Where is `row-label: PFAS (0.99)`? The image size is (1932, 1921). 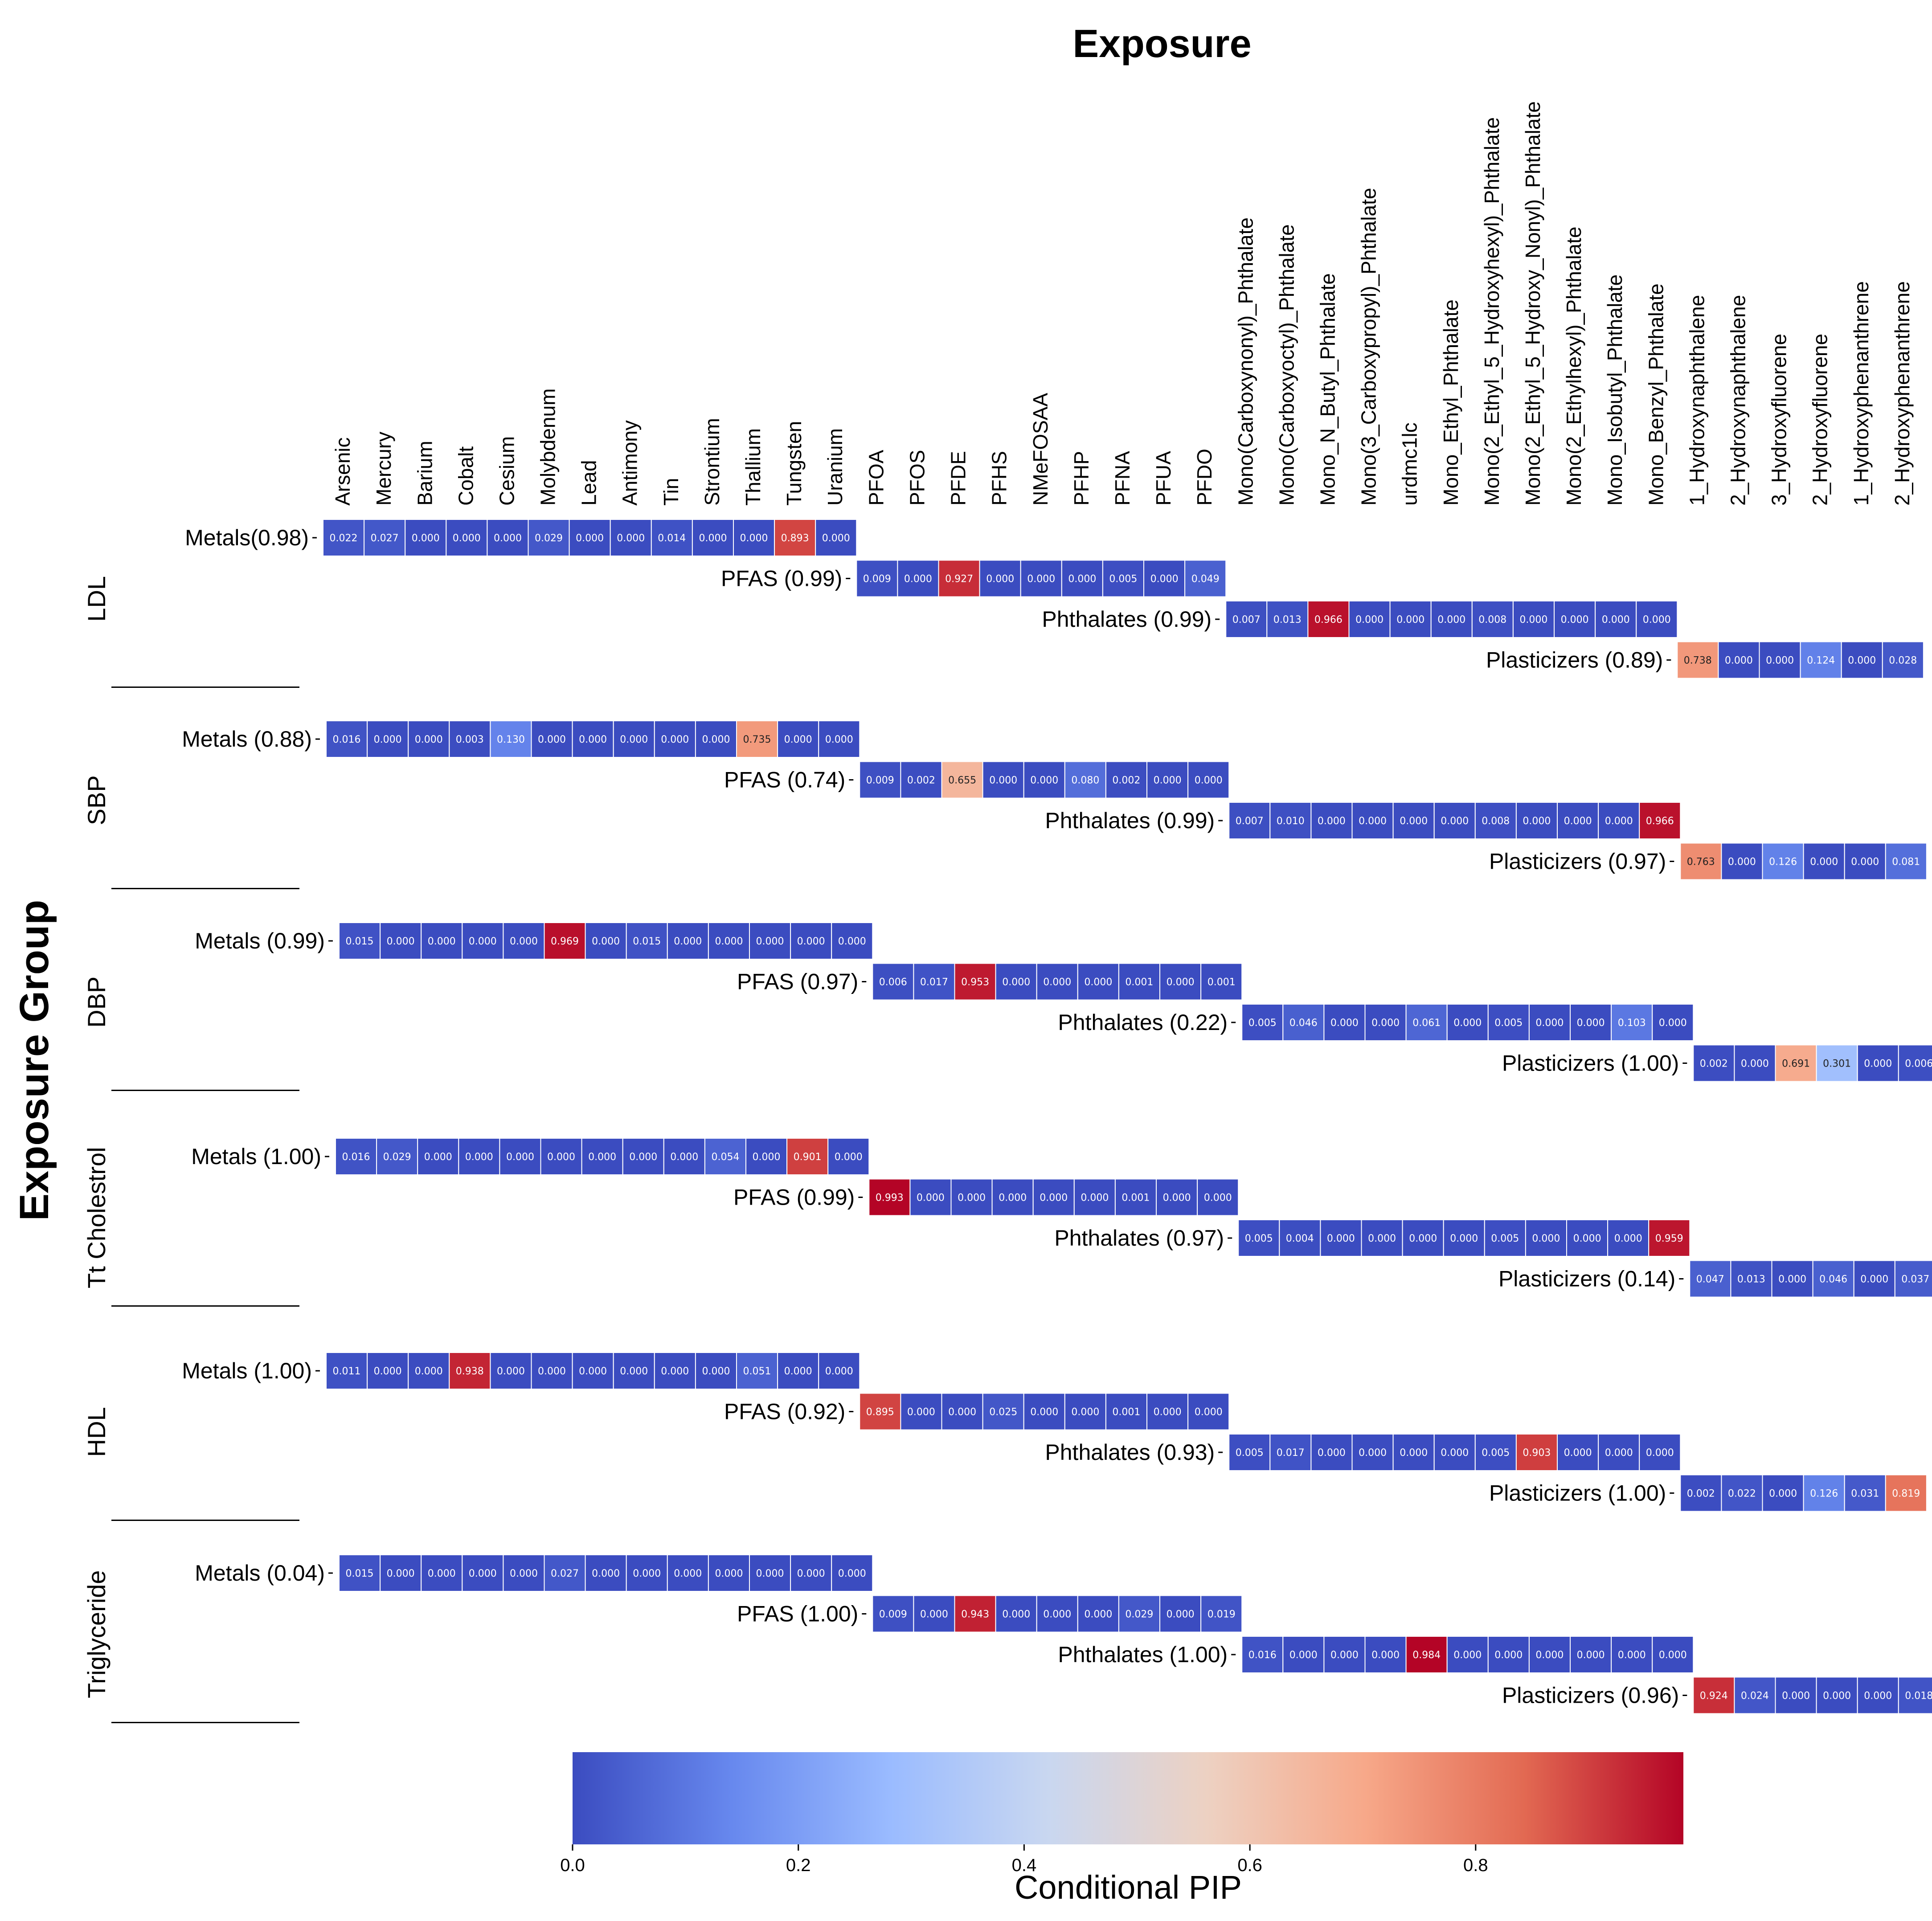 row-label: PFAS (0.99) is located at coordinates (794, 1197).